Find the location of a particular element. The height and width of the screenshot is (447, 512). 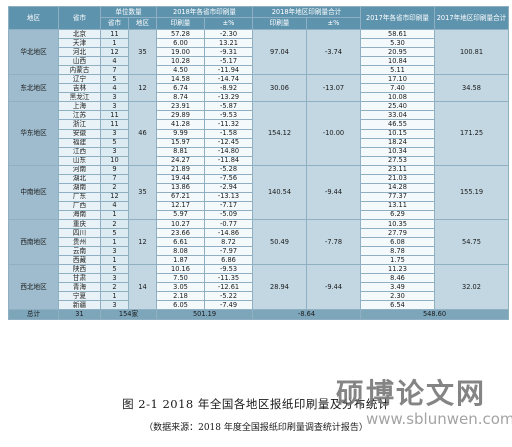

table-row: 江西 3 8.81 -14.80 10.34 is located at coordinates (259, 151).